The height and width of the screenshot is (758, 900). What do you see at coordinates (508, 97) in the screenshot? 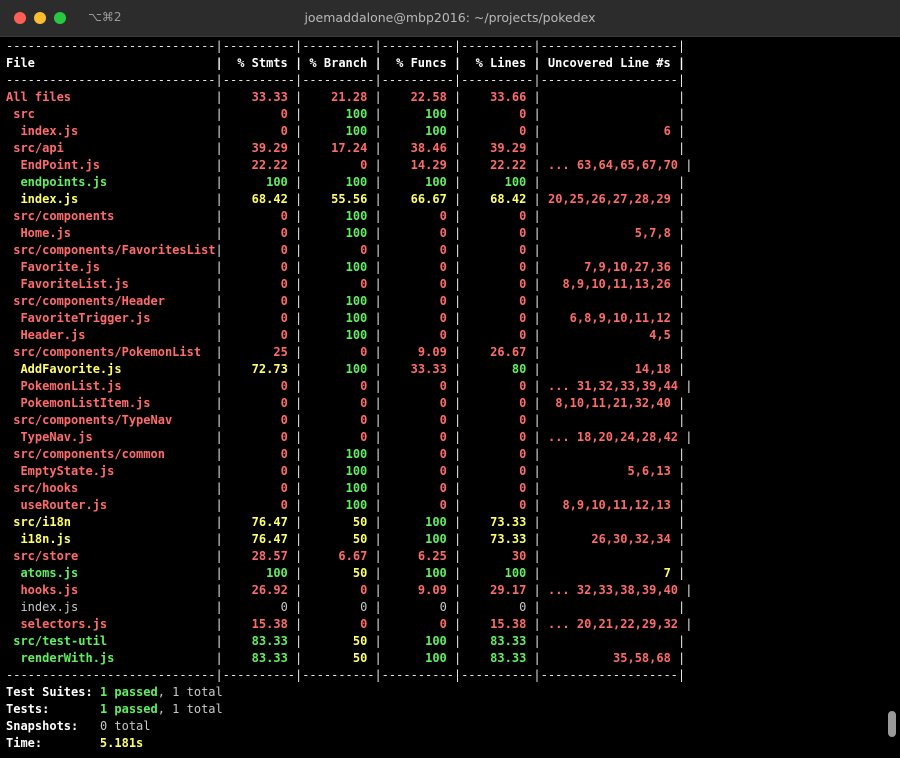
I see `cell-lines: 33.66` at bounding box center [508, 97].